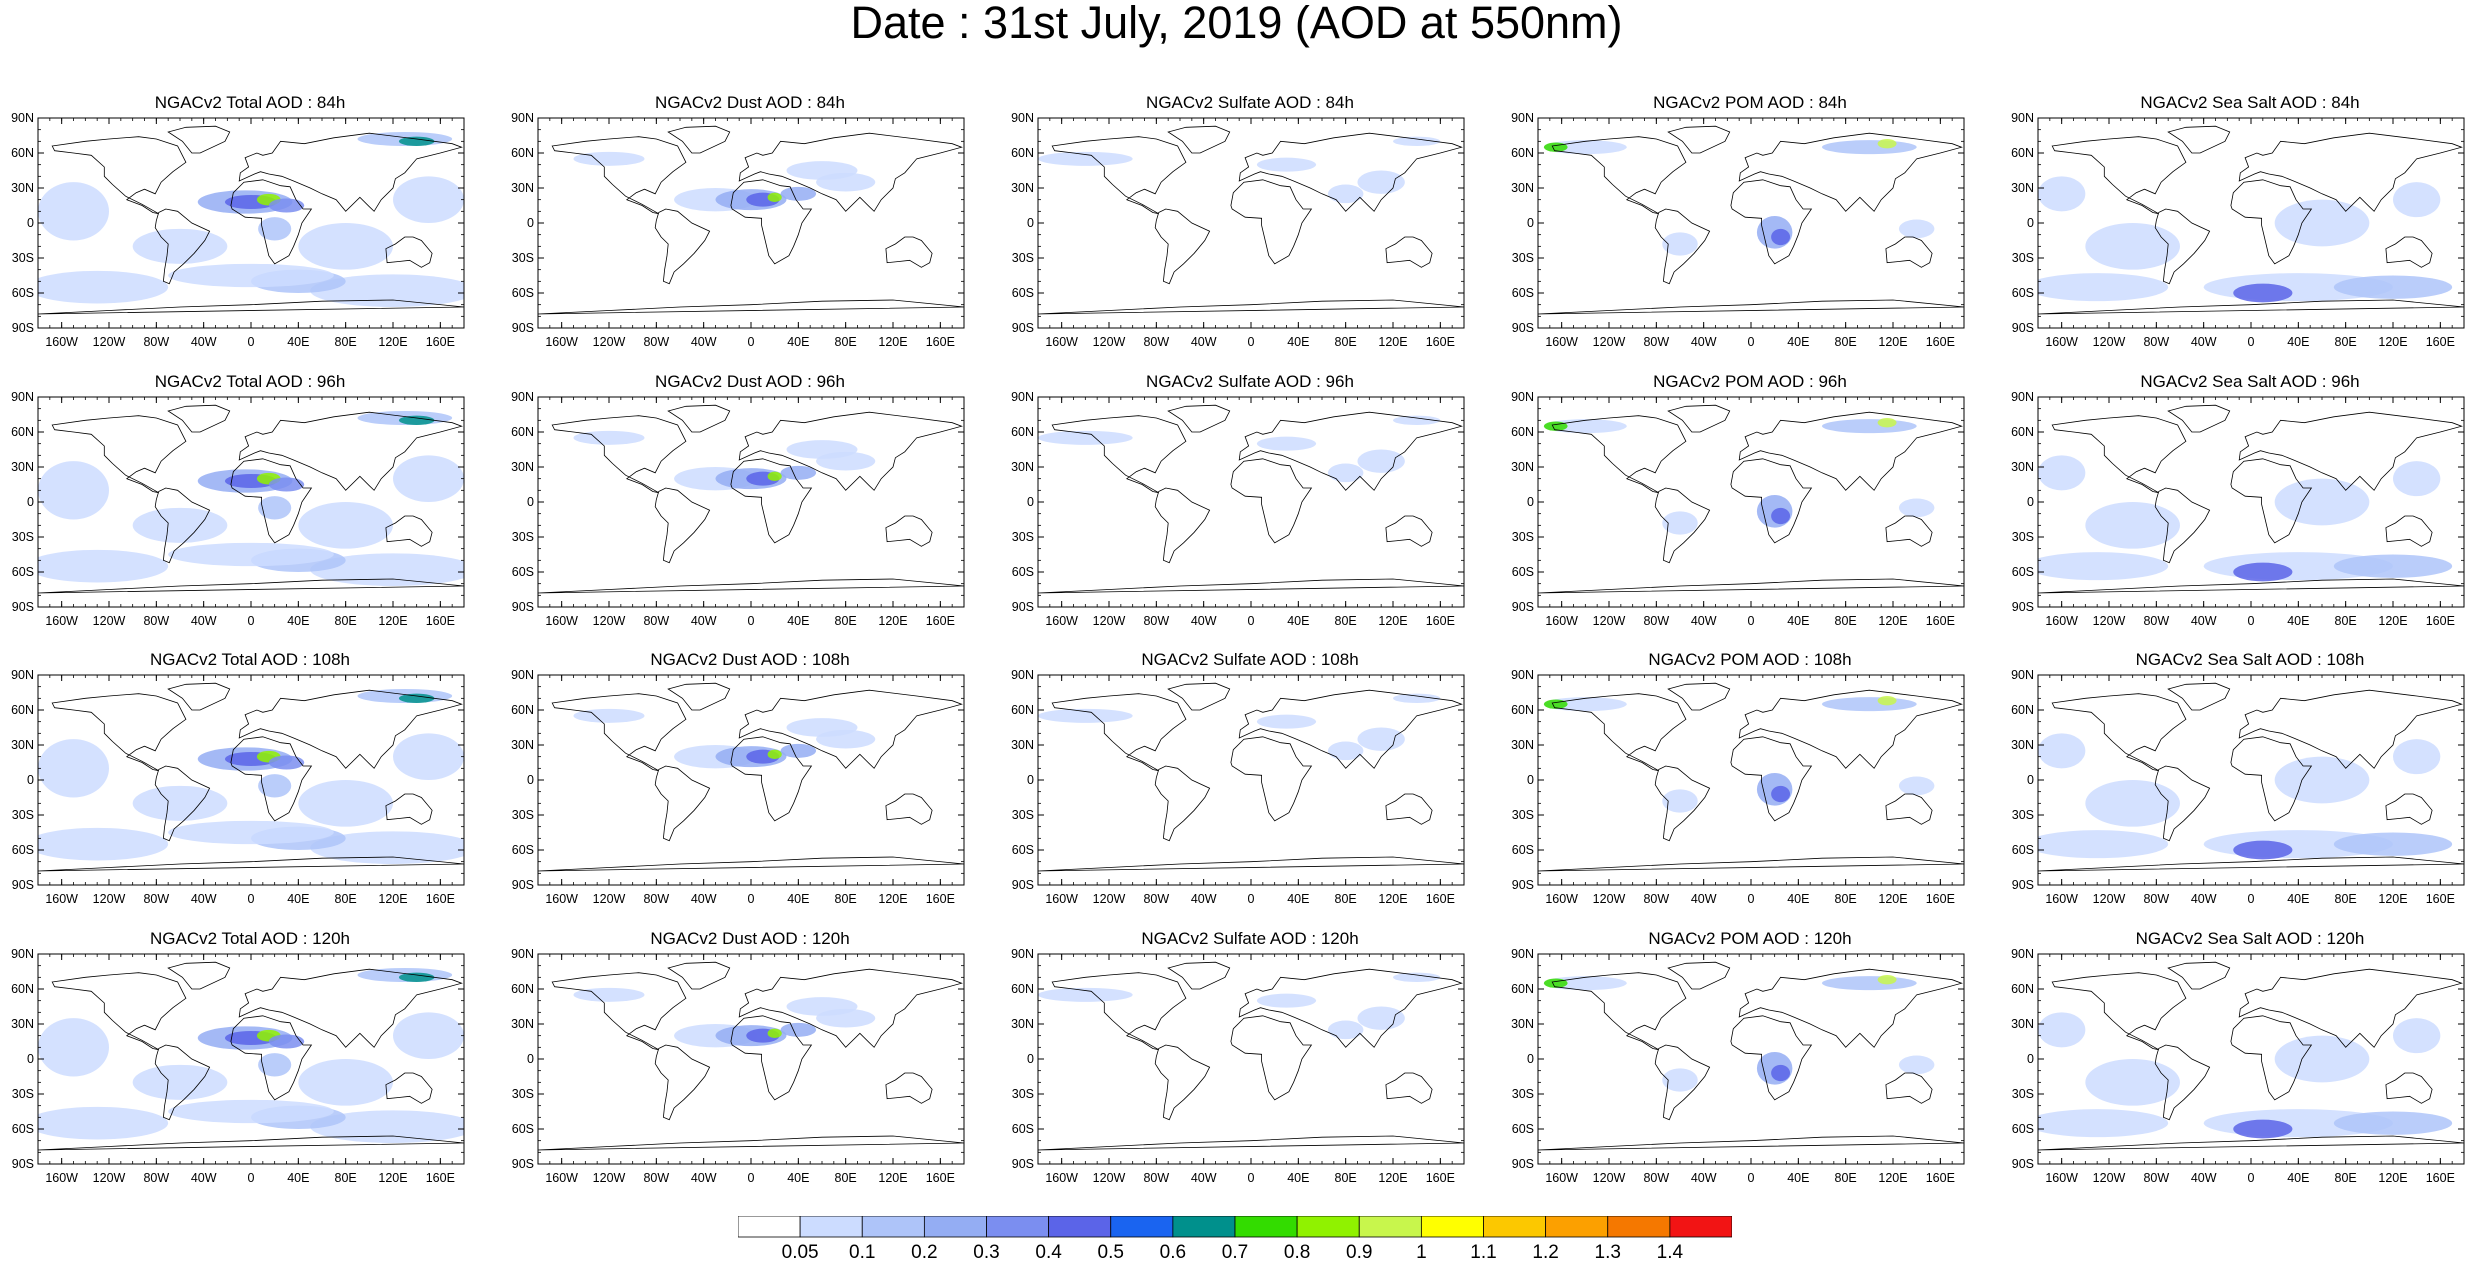 The width and height of the screenshot is (2473, 1261). I want to click on panel-title: NGACv2 POM AOD : 84h, so click(1750, 102).